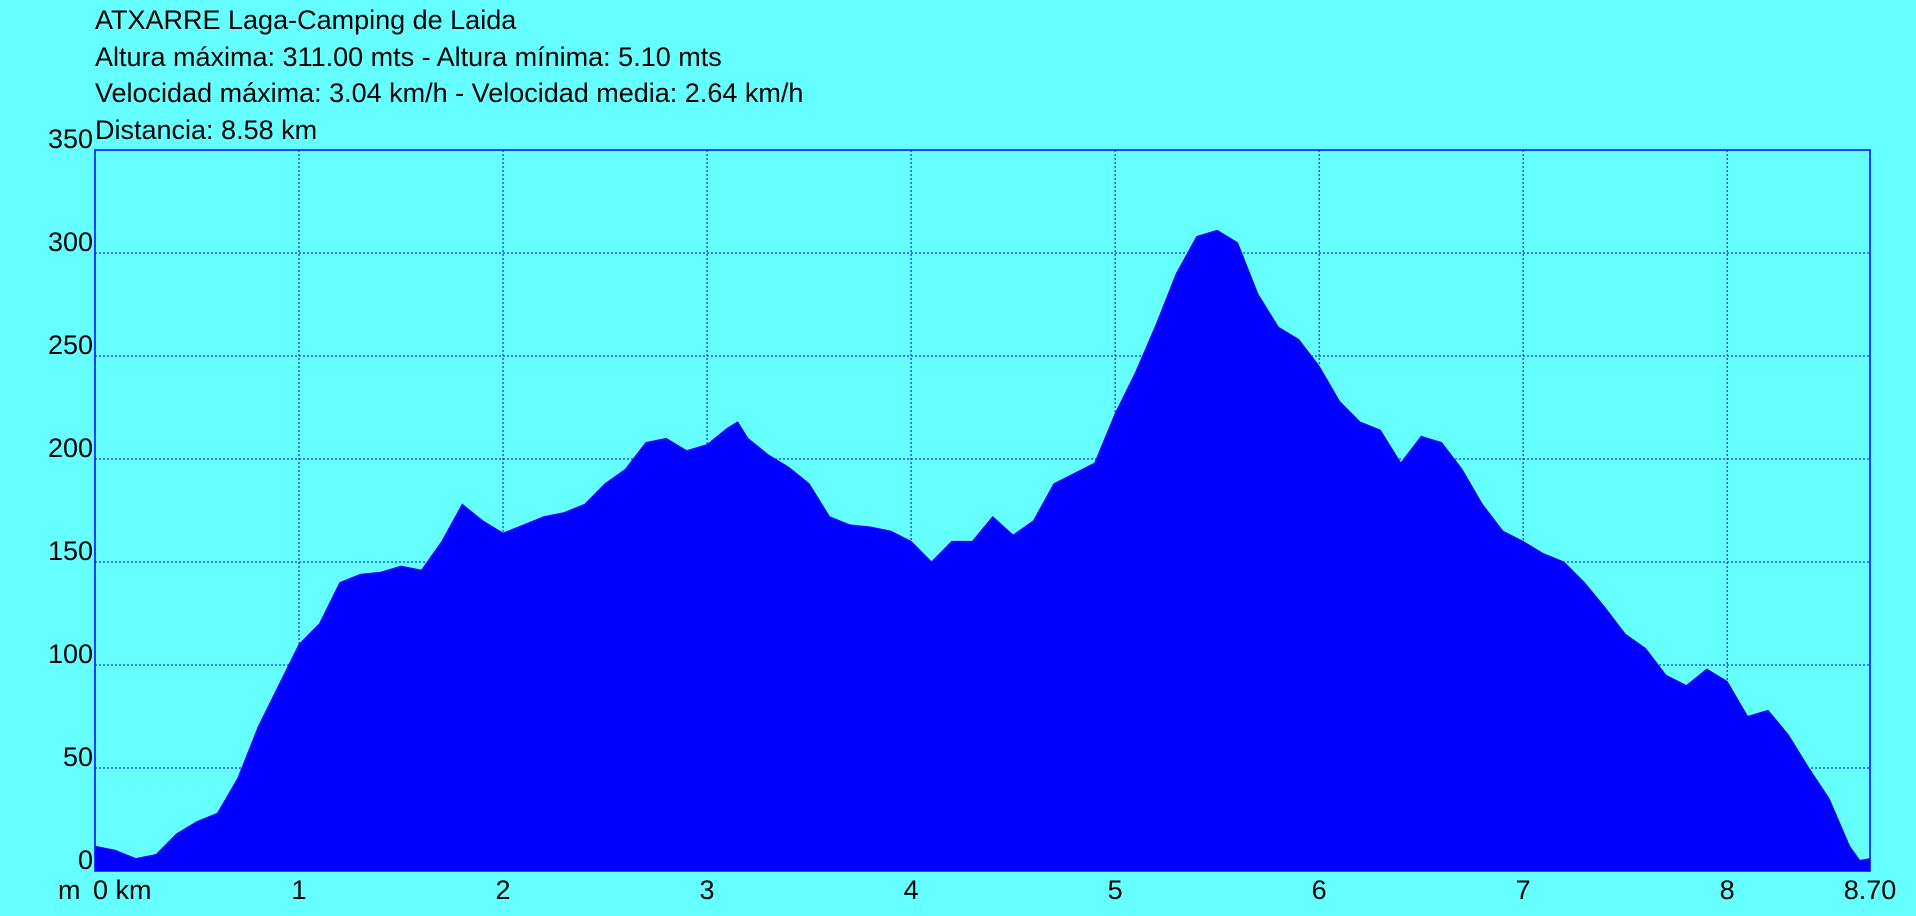 The height and width of the screenshot is (916, 1916). I want to click on x-tick-label: 7, so click(1523, 890).